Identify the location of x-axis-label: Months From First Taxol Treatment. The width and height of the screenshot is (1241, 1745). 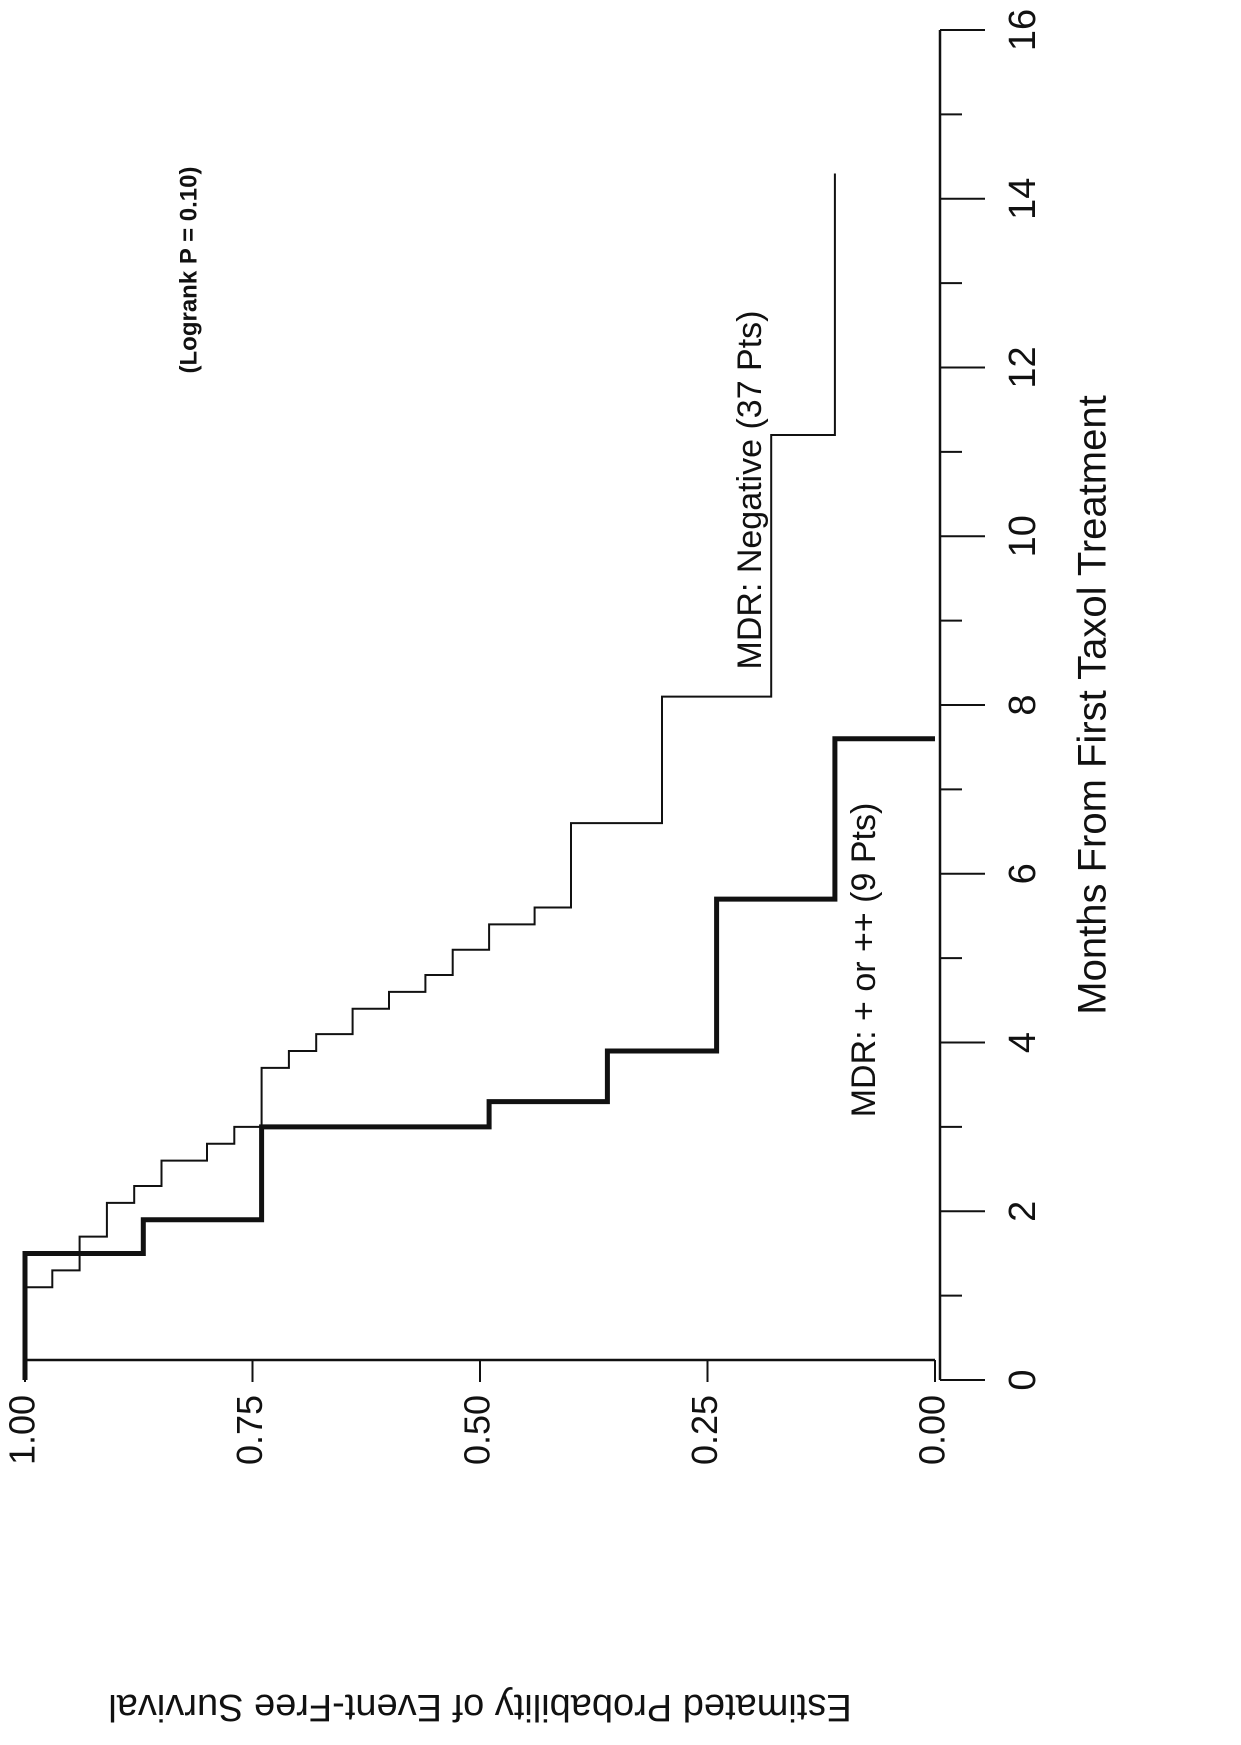
(1093, 704).